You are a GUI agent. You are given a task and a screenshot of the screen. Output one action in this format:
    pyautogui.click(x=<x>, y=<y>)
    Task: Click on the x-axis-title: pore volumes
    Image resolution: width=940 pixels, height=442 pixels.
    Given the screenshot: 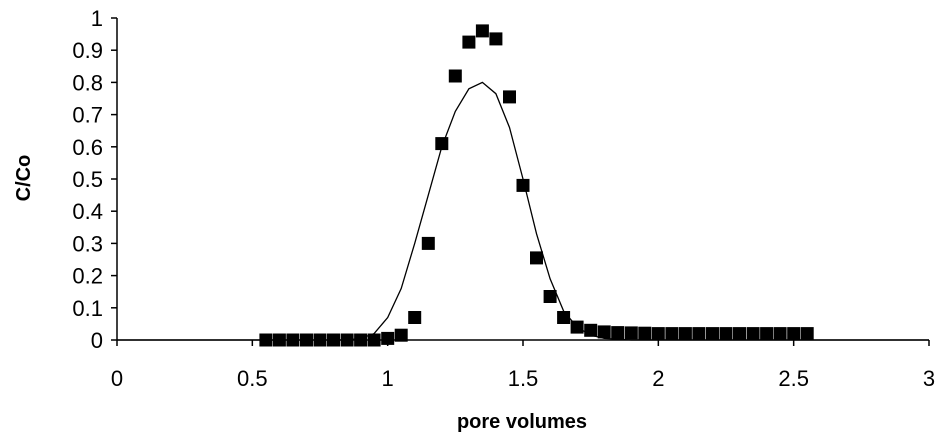 What is the action you would take?
    pyautogui.click(x=522, y=422)
    